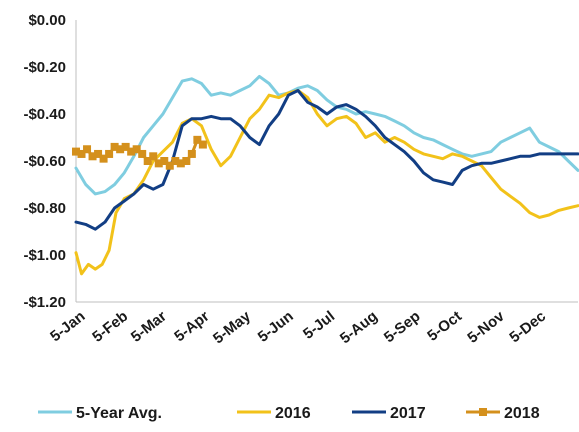  What do you see at coordinates (44, 255) in the screenshot?
I see `y-tick-label: -$1.00` at bounding box center [44, 255].